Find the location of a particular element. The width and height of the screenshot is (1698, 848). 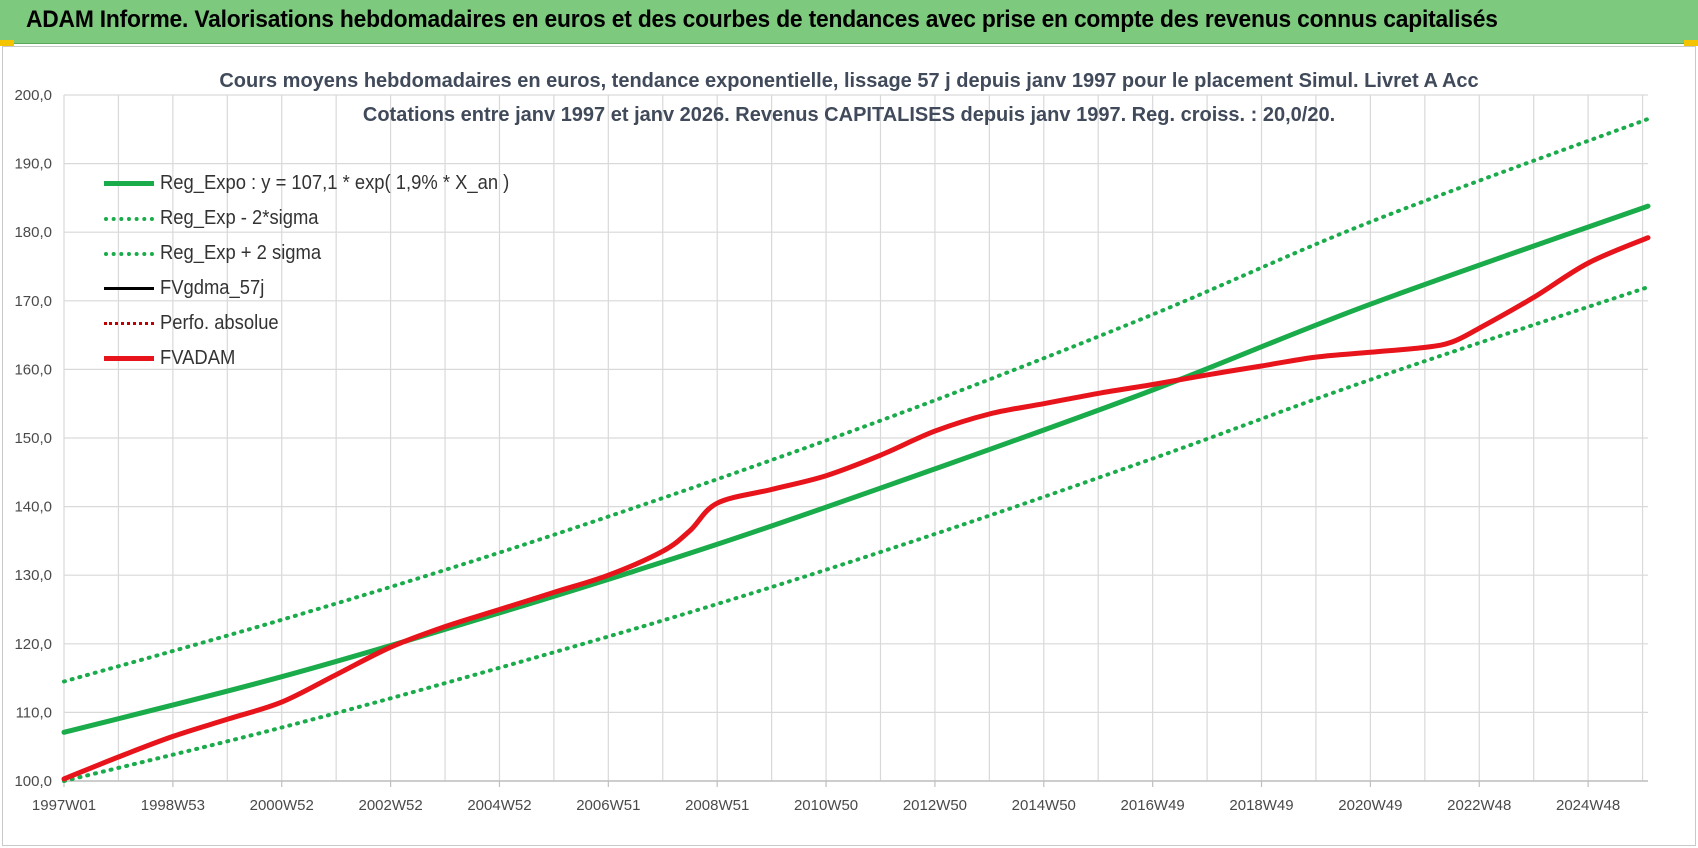

y-tick-label: 190,0 is located at coordinates (33, 164).